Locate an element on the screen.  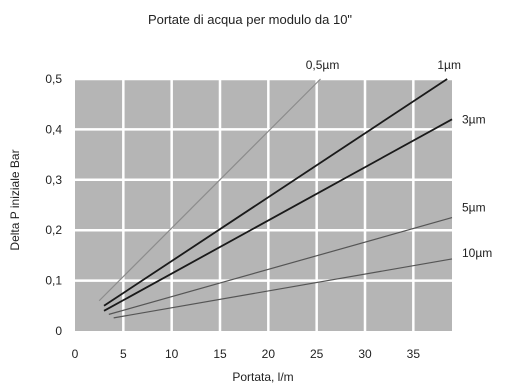
series-label: 3µm is located at coordinates (474, 119).